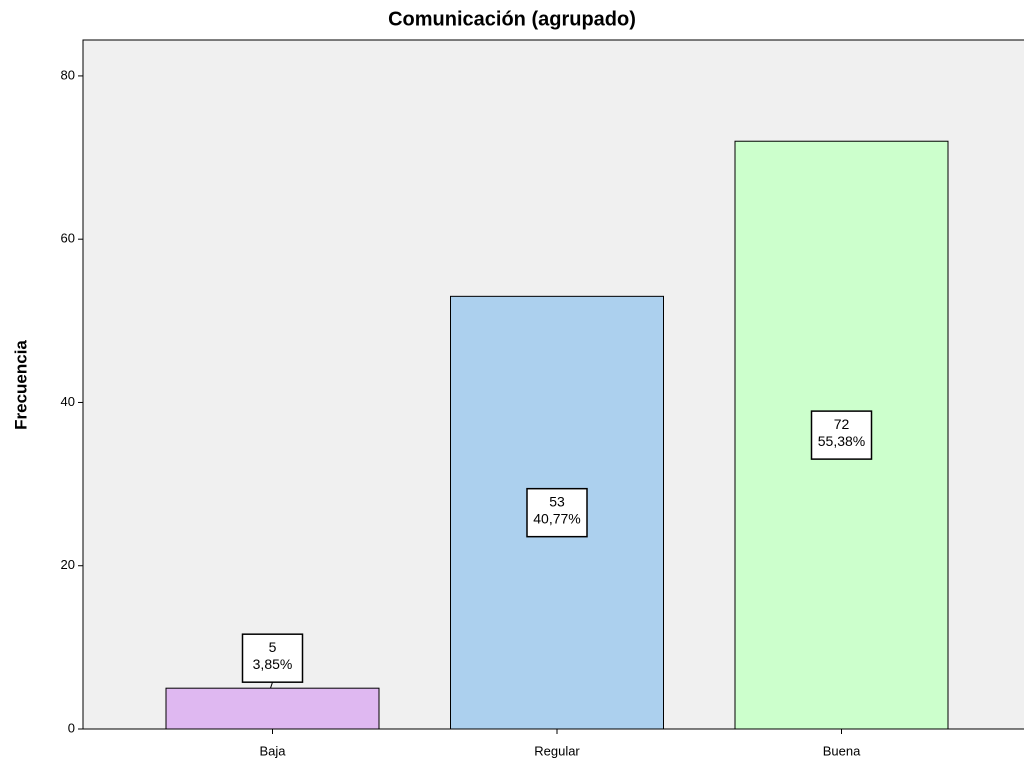 The height and width of the screenshot is (767, 1024). I want to click on percentage-label: 55,38%, so click(841, 441).